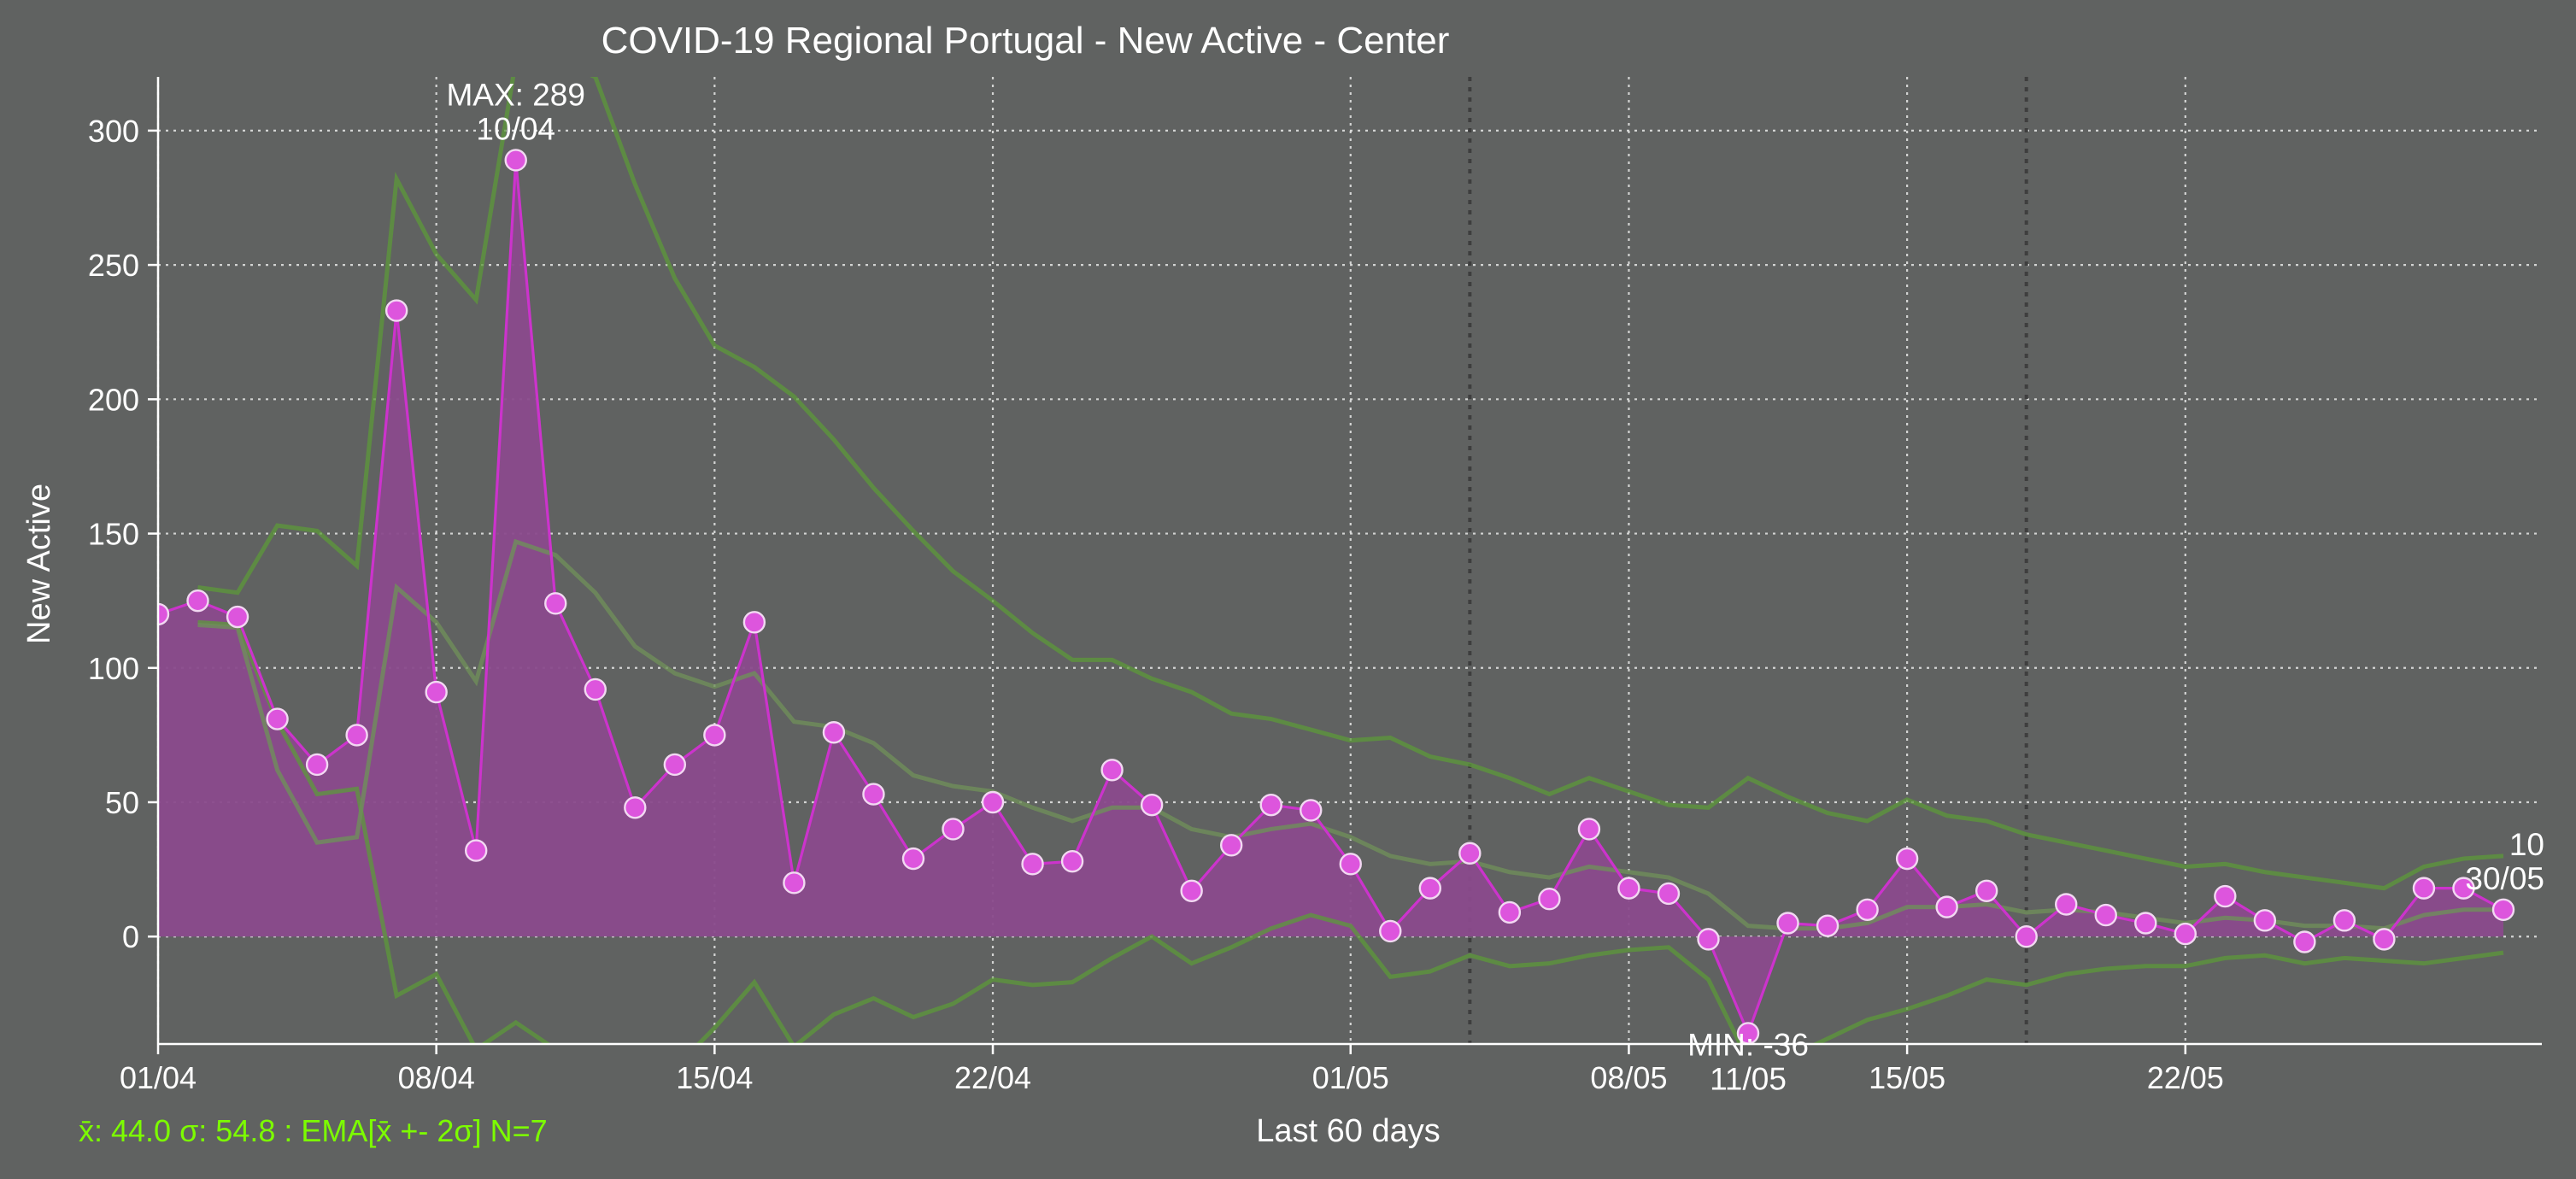 This screenshot has height=1179, width=2576. What do you see at coordinates (158, 1077) in the screenshot?
I see `x-tick-label: 01/04` at bounding box center [158, 1077].